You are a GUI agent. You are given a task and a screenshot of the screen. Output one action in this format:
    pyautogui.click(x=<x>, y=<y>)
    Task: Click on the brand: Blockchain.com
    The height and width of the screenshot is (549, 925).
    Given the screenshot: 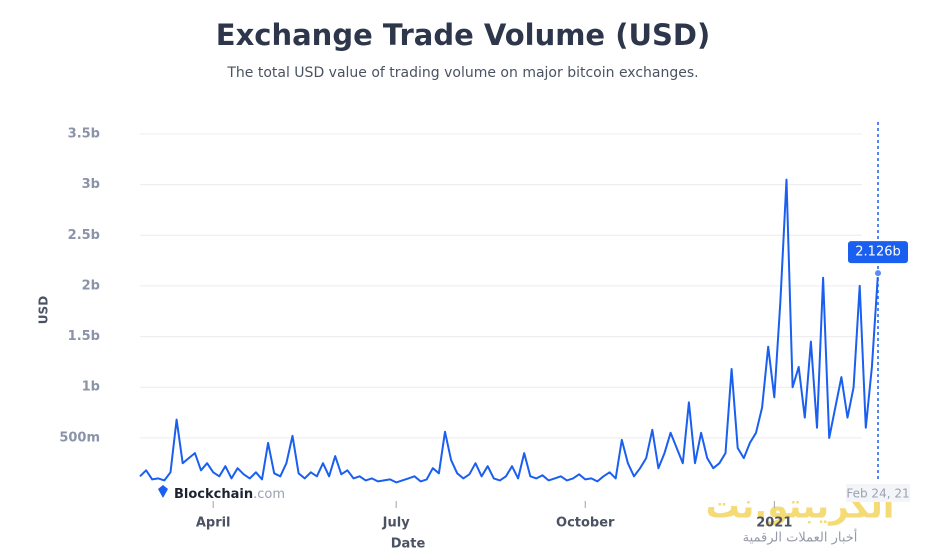 What is the action you would take?
    pyautogui.click(x=221, y=493)
    